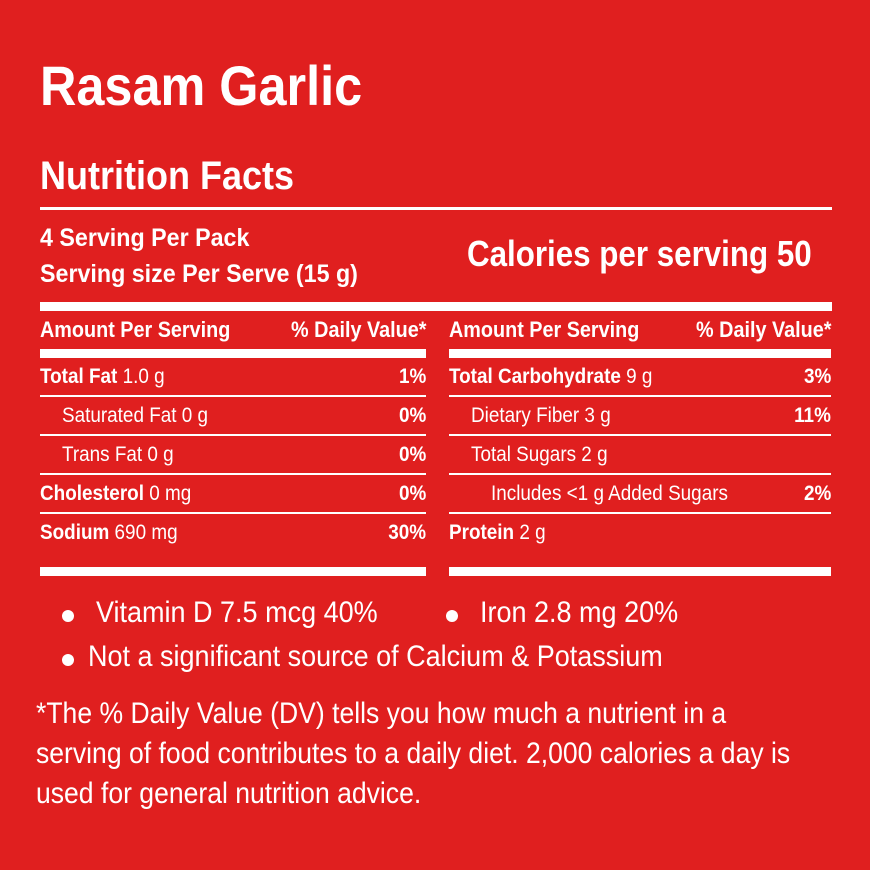  I want to click on left-panel-header: Amount Per Serving % Daily Value*, so click(233, 330).